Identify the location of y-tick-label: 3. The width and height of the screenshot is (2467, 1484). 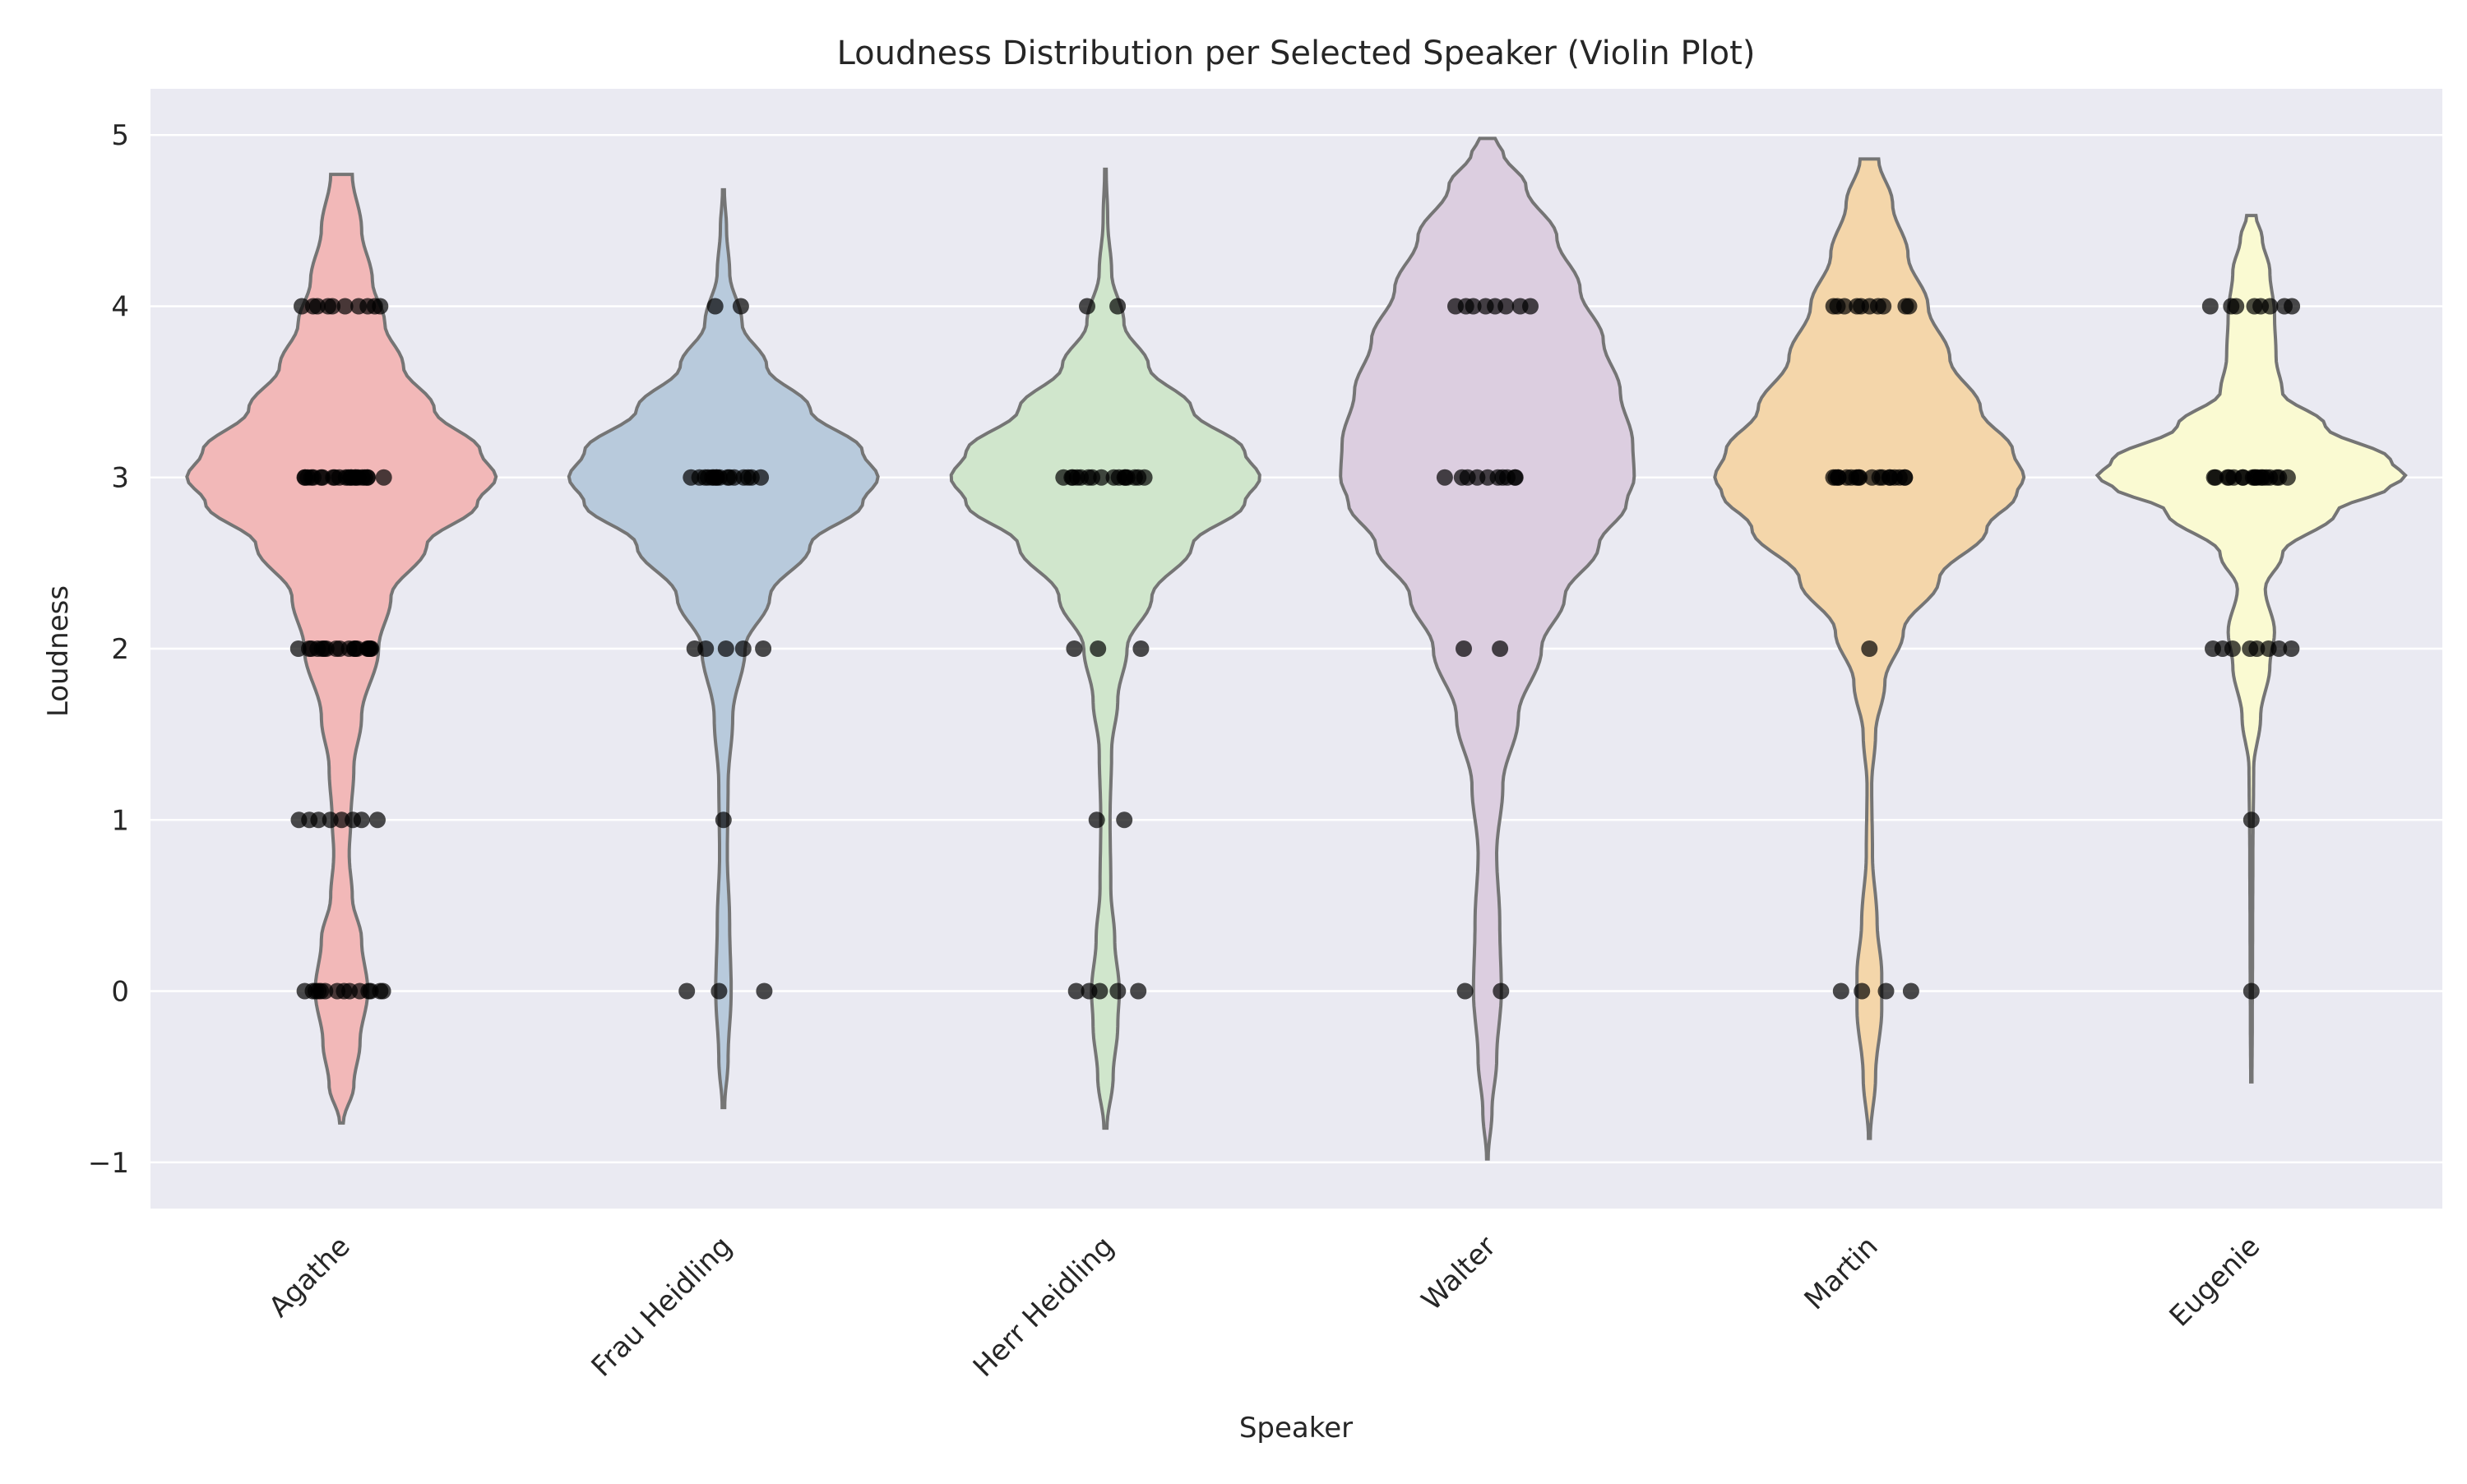
(120, 479).